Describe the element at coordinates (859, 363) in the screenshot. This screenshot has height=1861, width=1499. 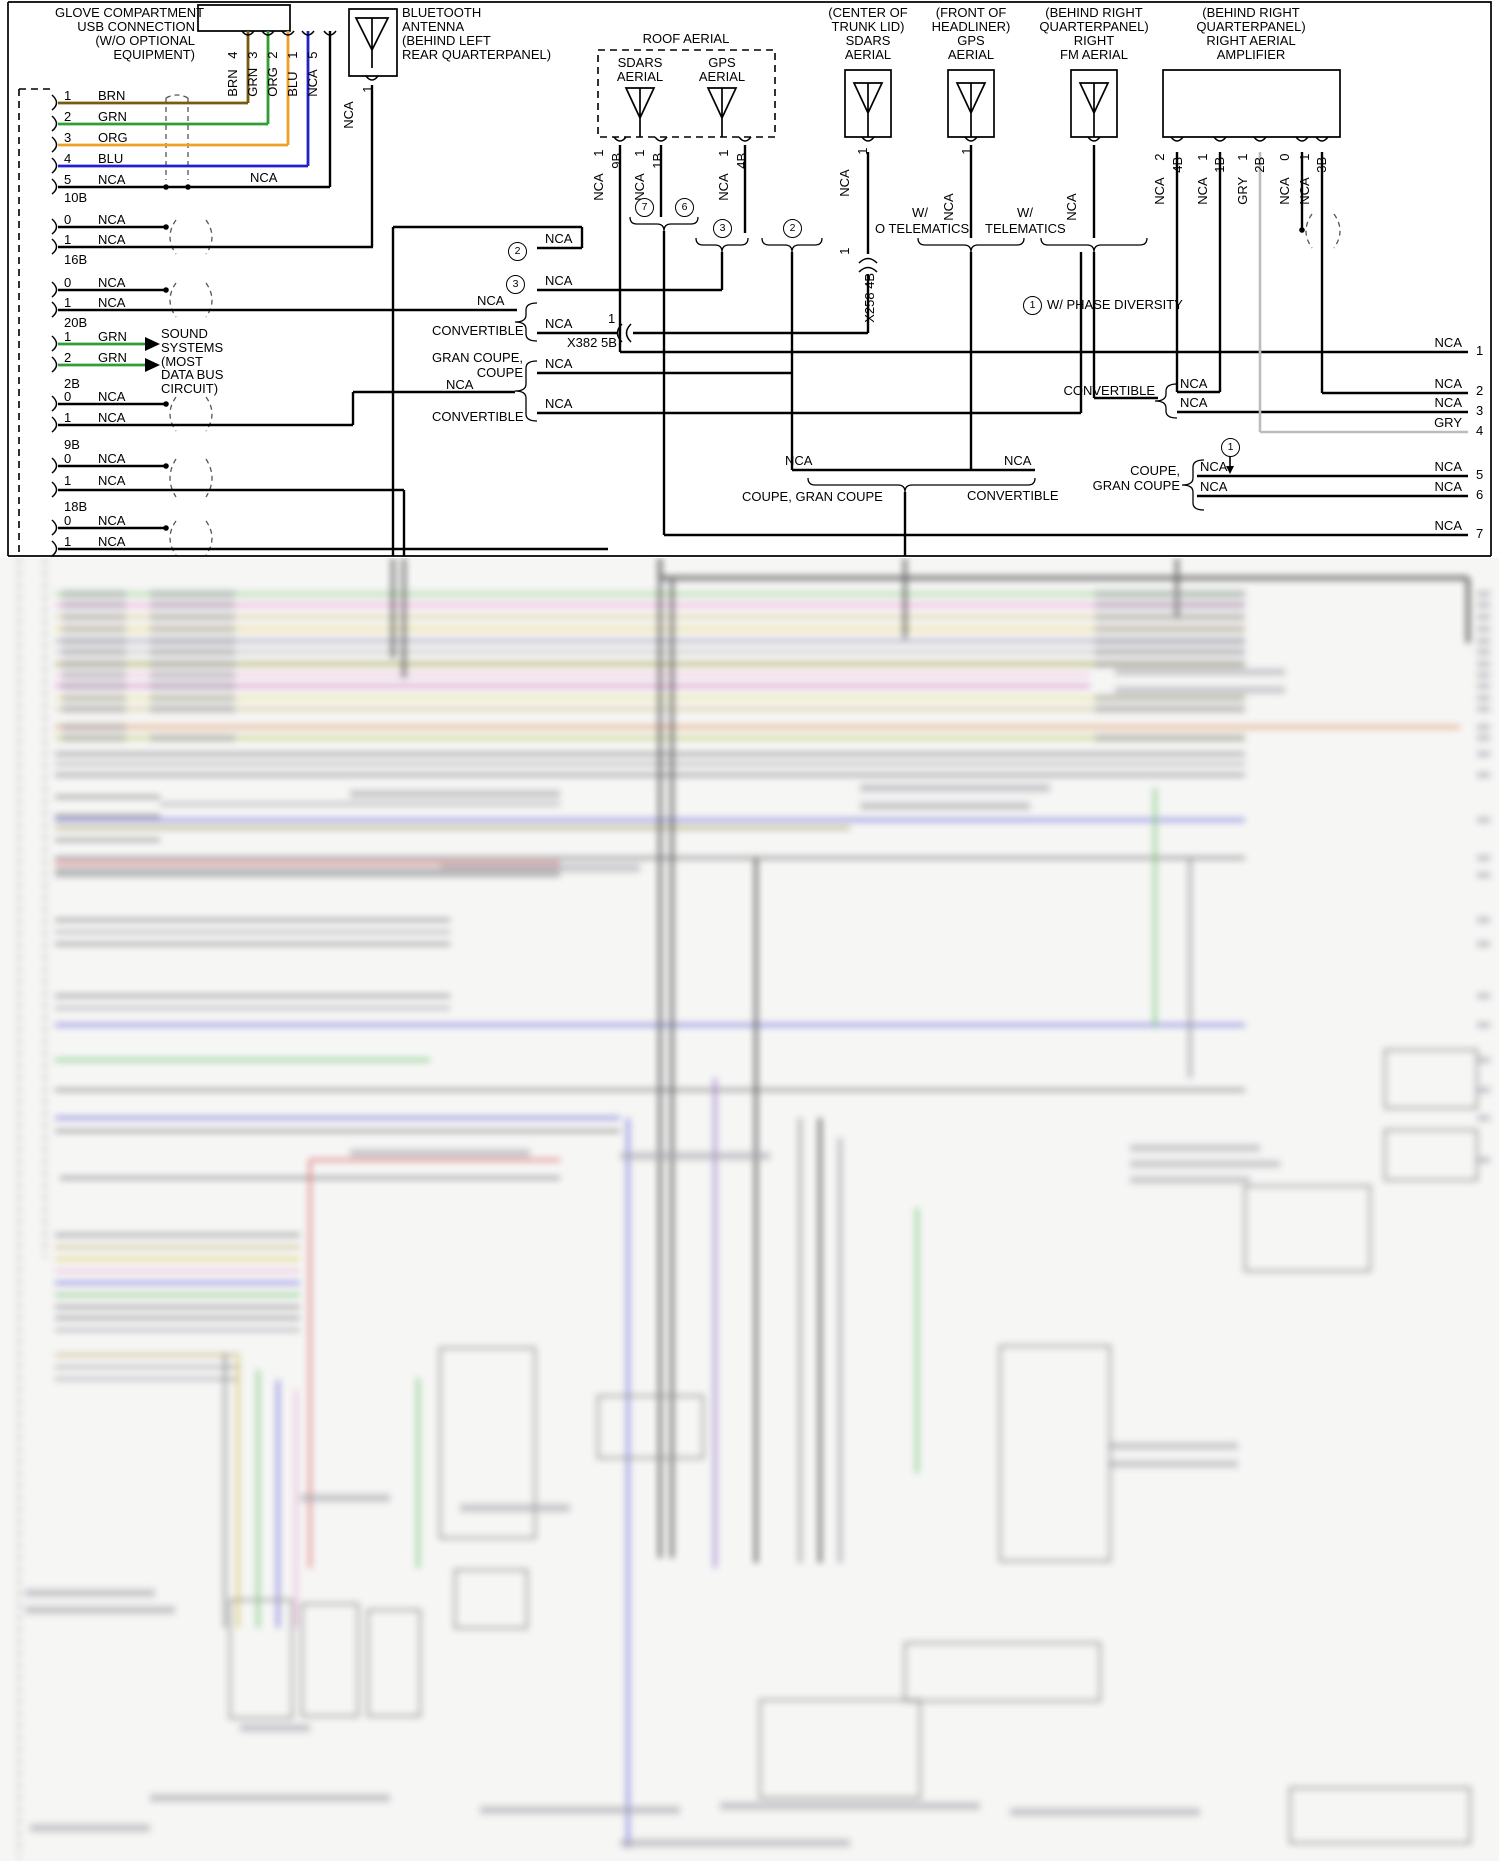
I see `braces` at that location.